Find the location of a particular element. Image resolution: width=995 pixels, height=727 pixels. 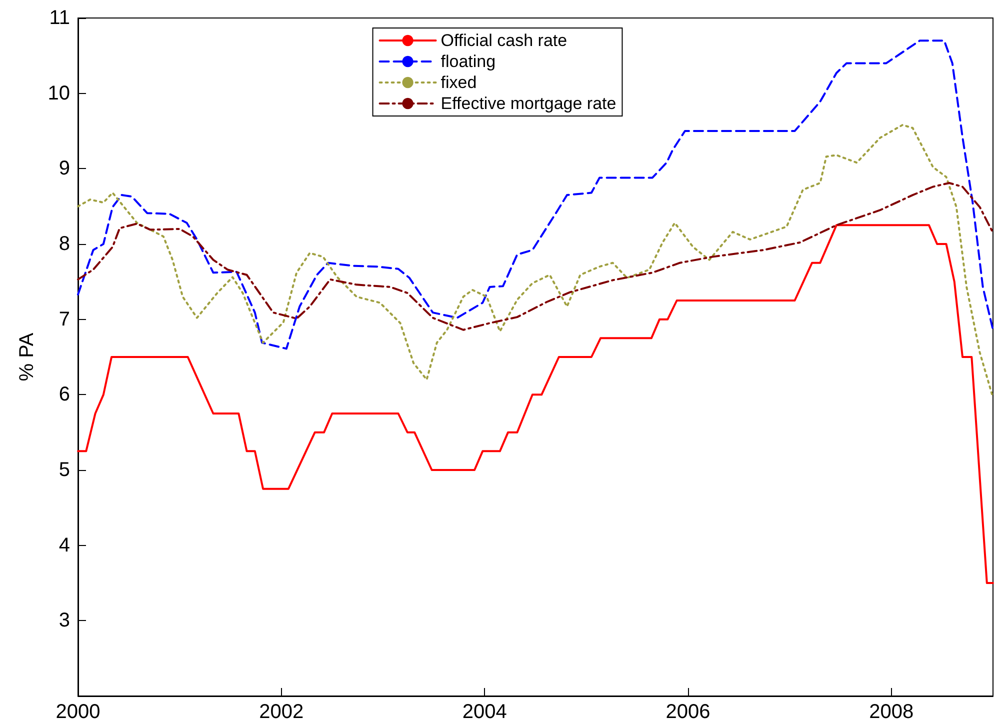

y-tick-label: 11 is located at coordinates (59, 18).